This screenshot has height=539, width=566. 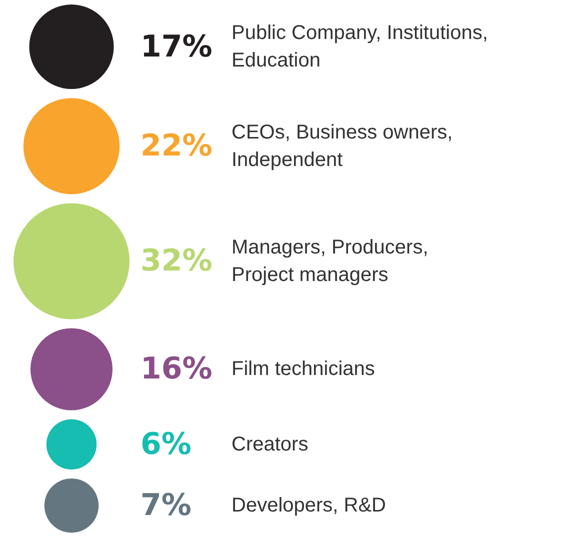 I want to click on data-label: 7%, so click(x=166, y=506).